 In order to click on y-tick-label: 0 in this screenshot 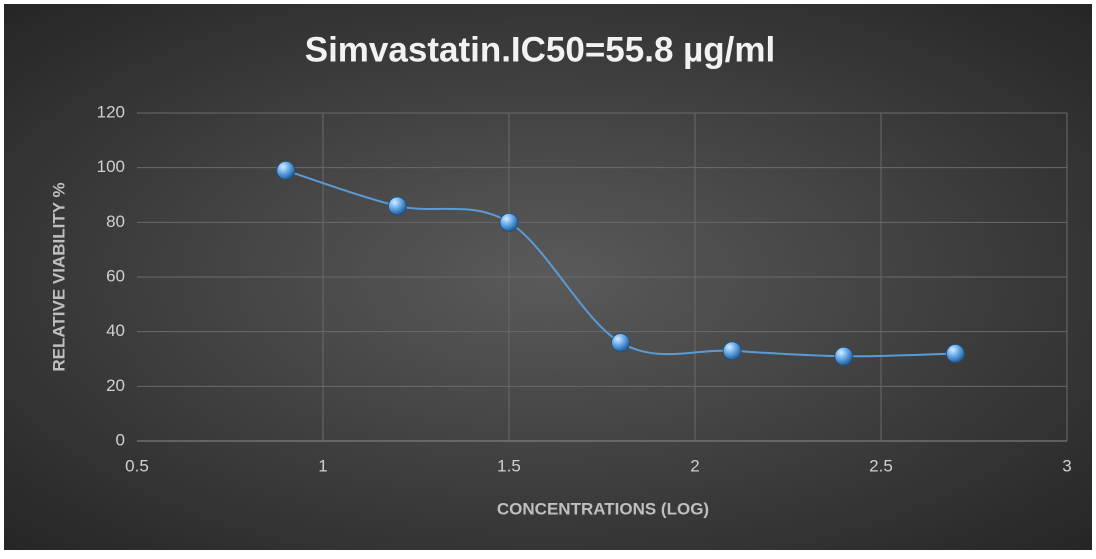, I will do `click(120, 439)`.